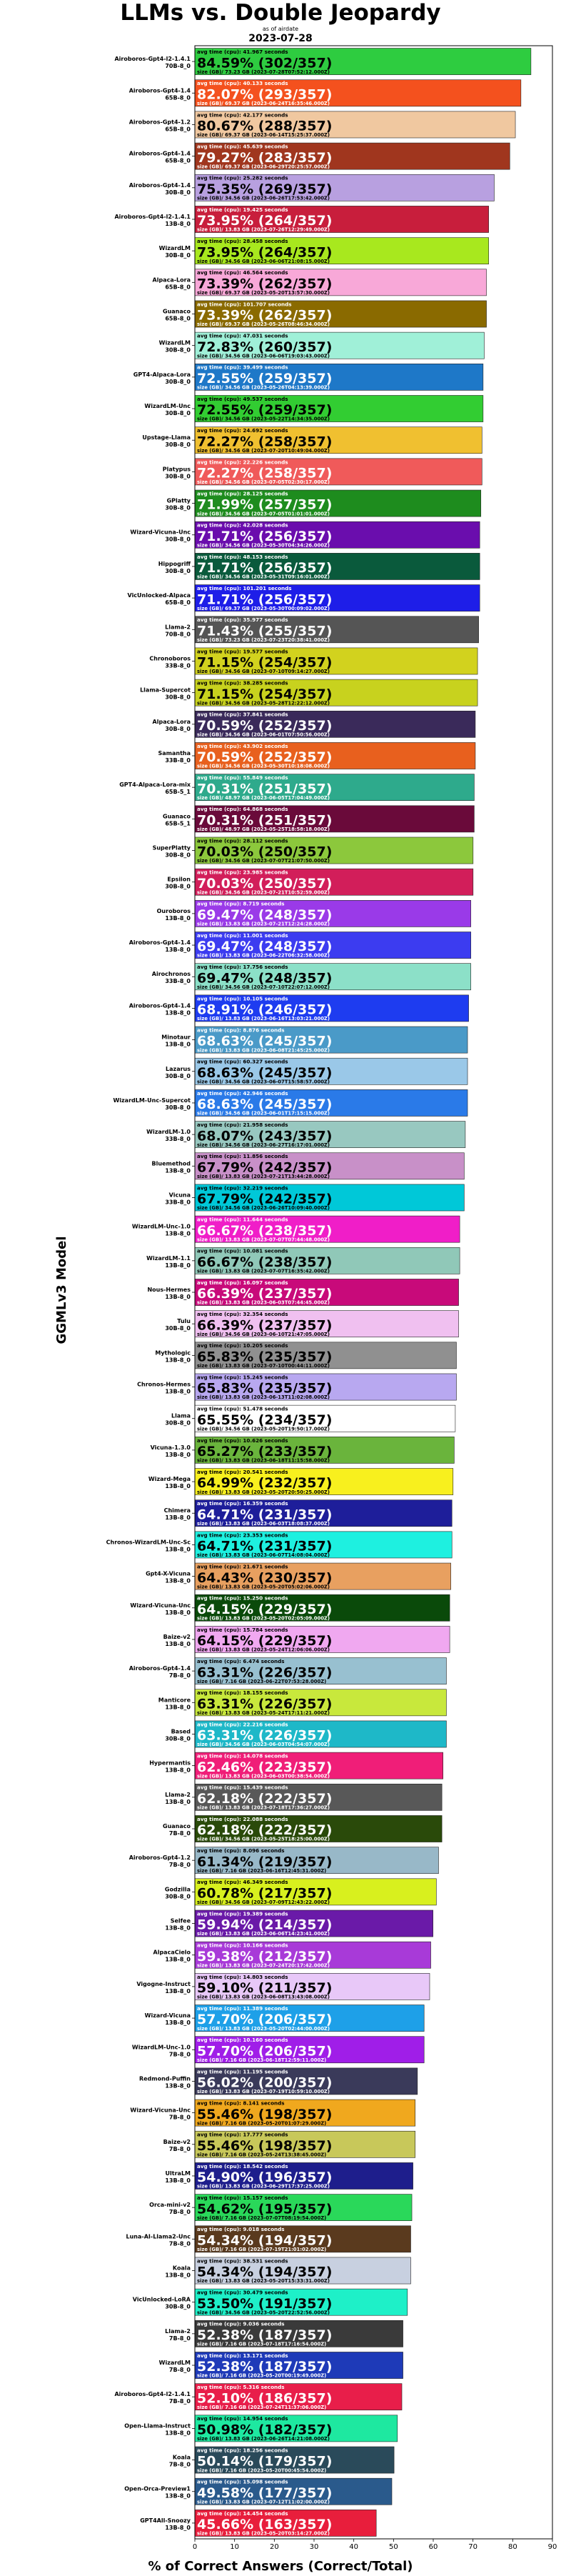 The height and width of the screenshot is (2576, 561). I want to click on bar-time-label: avg time (cpu): 24.692 seconds, so click(242, 431).